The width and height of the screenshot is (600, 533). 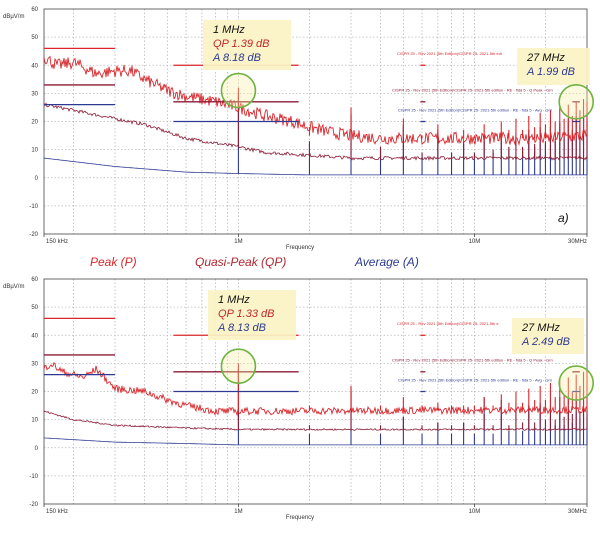 I want to click on legend: Peak (P) Quasi-Peak (QP) Average (A), so click(x=254, y=262).